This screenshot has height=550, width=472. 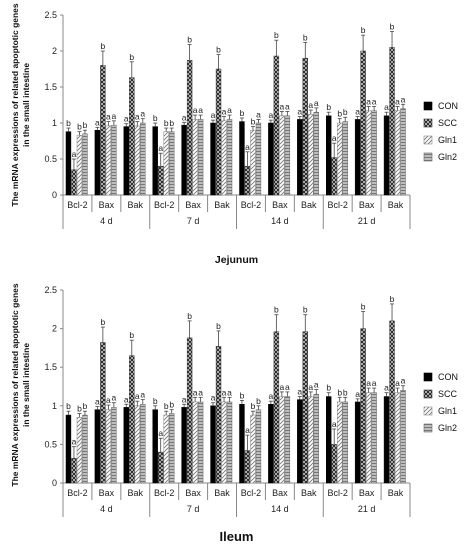 What do you see at coordinates (54, 195) in the screenshot?
I see `y-tick-label: 0` at bounding box center [54, 195].